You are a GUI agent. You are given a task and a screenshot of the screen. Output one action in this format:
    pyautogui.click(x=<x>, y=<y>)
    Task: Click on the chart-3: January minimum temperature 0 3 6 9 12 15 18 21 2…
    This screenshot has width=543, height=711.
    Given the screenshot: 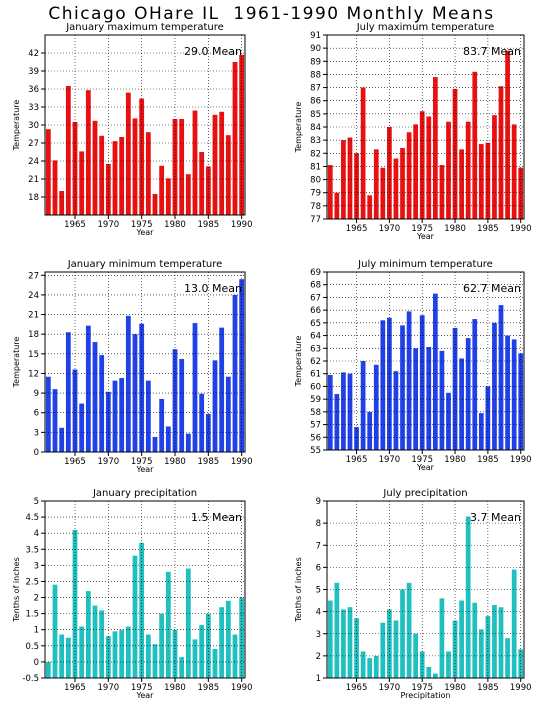 What is the action you would take?
    pyautogui.click(x=132, y=366)
    